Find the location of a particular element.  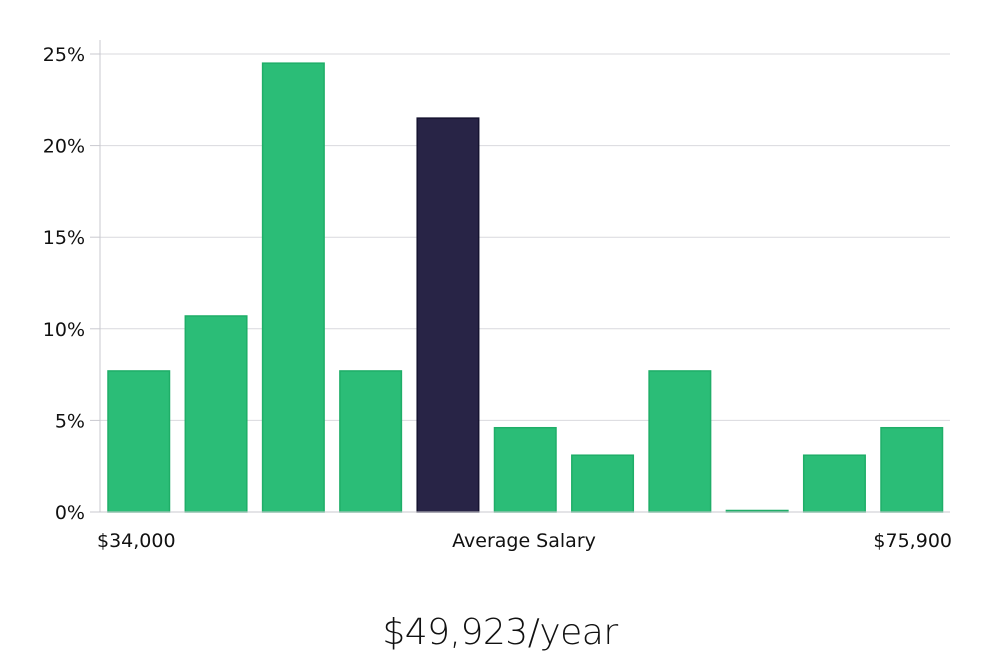

average-salary-value: $49,923/year is located at coordinates (500, 632).